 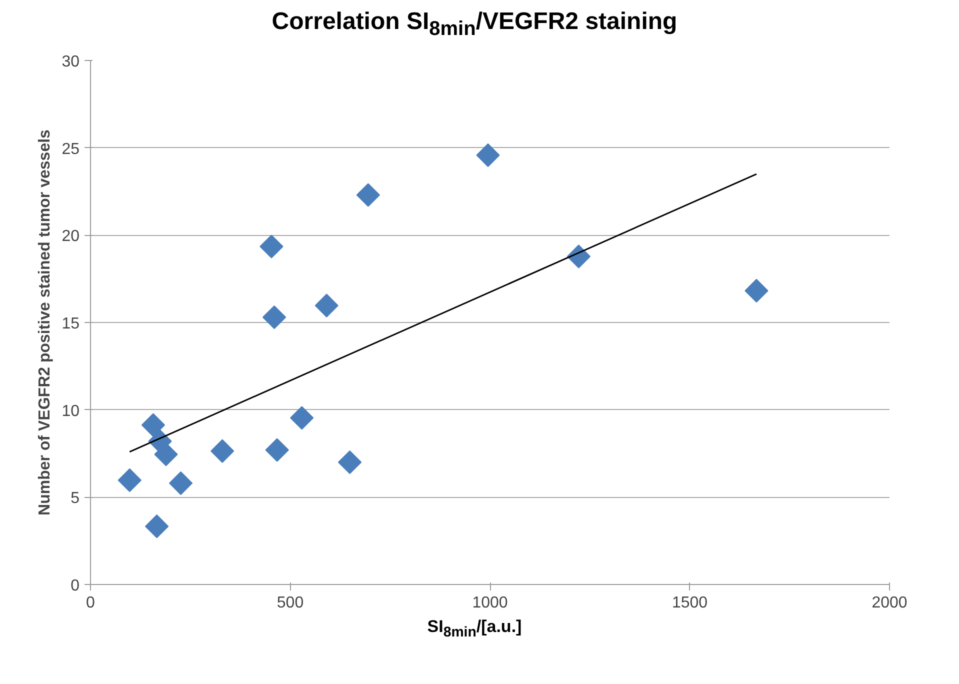 What do you see at coordinates (490, 603) in the screenshot?
I see `x-tick-label: 1000` at bounding box center [490, 603].